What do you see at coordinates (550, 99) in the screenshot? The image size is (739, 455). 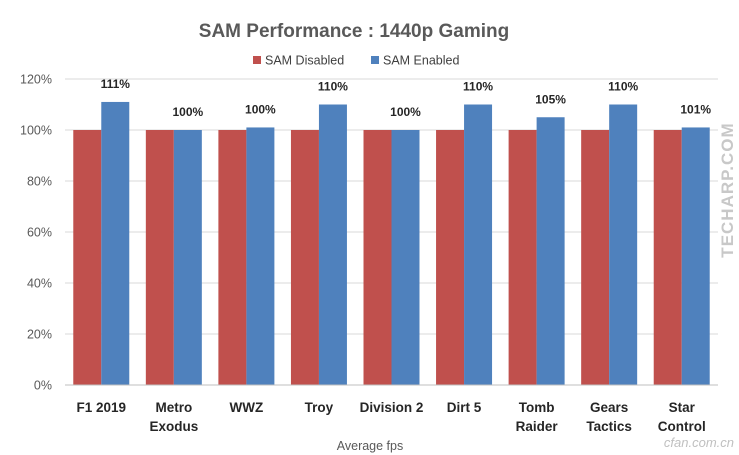 I see `data-label: 105%` at bounding box center [550, 99].